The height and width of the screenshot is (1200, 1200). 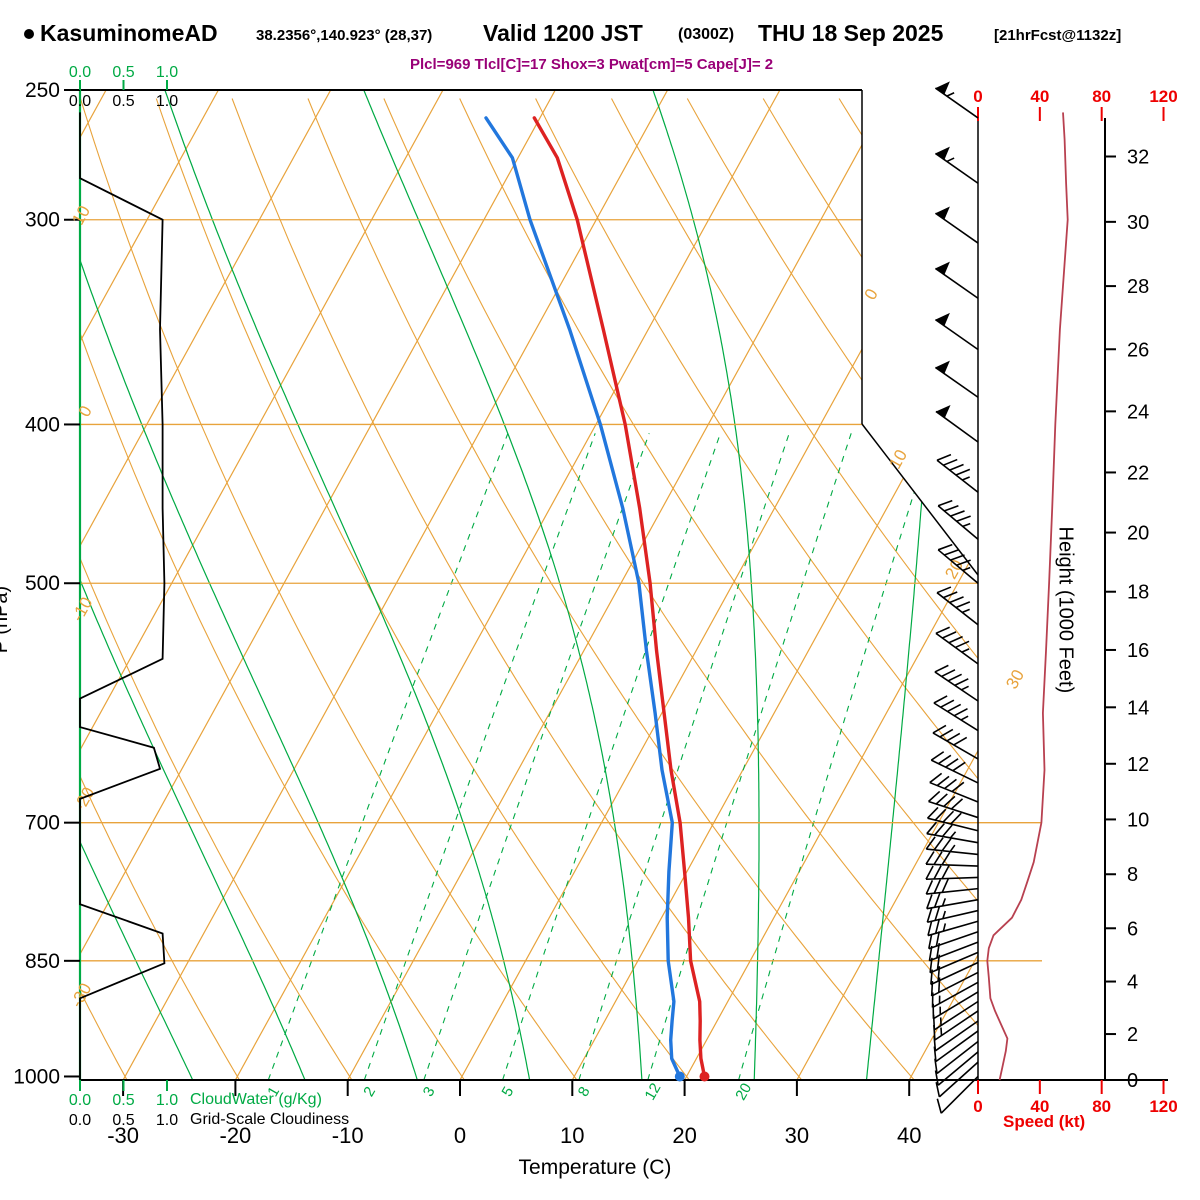 What do you see at coordinates (1027, 596) in the screenshot?
I see `speed-curve` at bounding box center [1027, 596].